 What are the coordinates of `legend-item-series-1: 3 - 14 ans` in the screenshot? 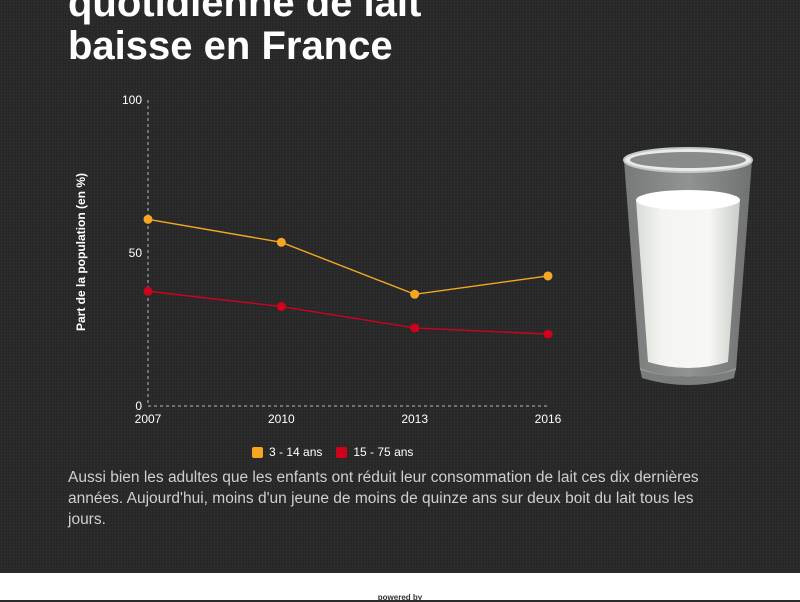 It's located at (287, 452).